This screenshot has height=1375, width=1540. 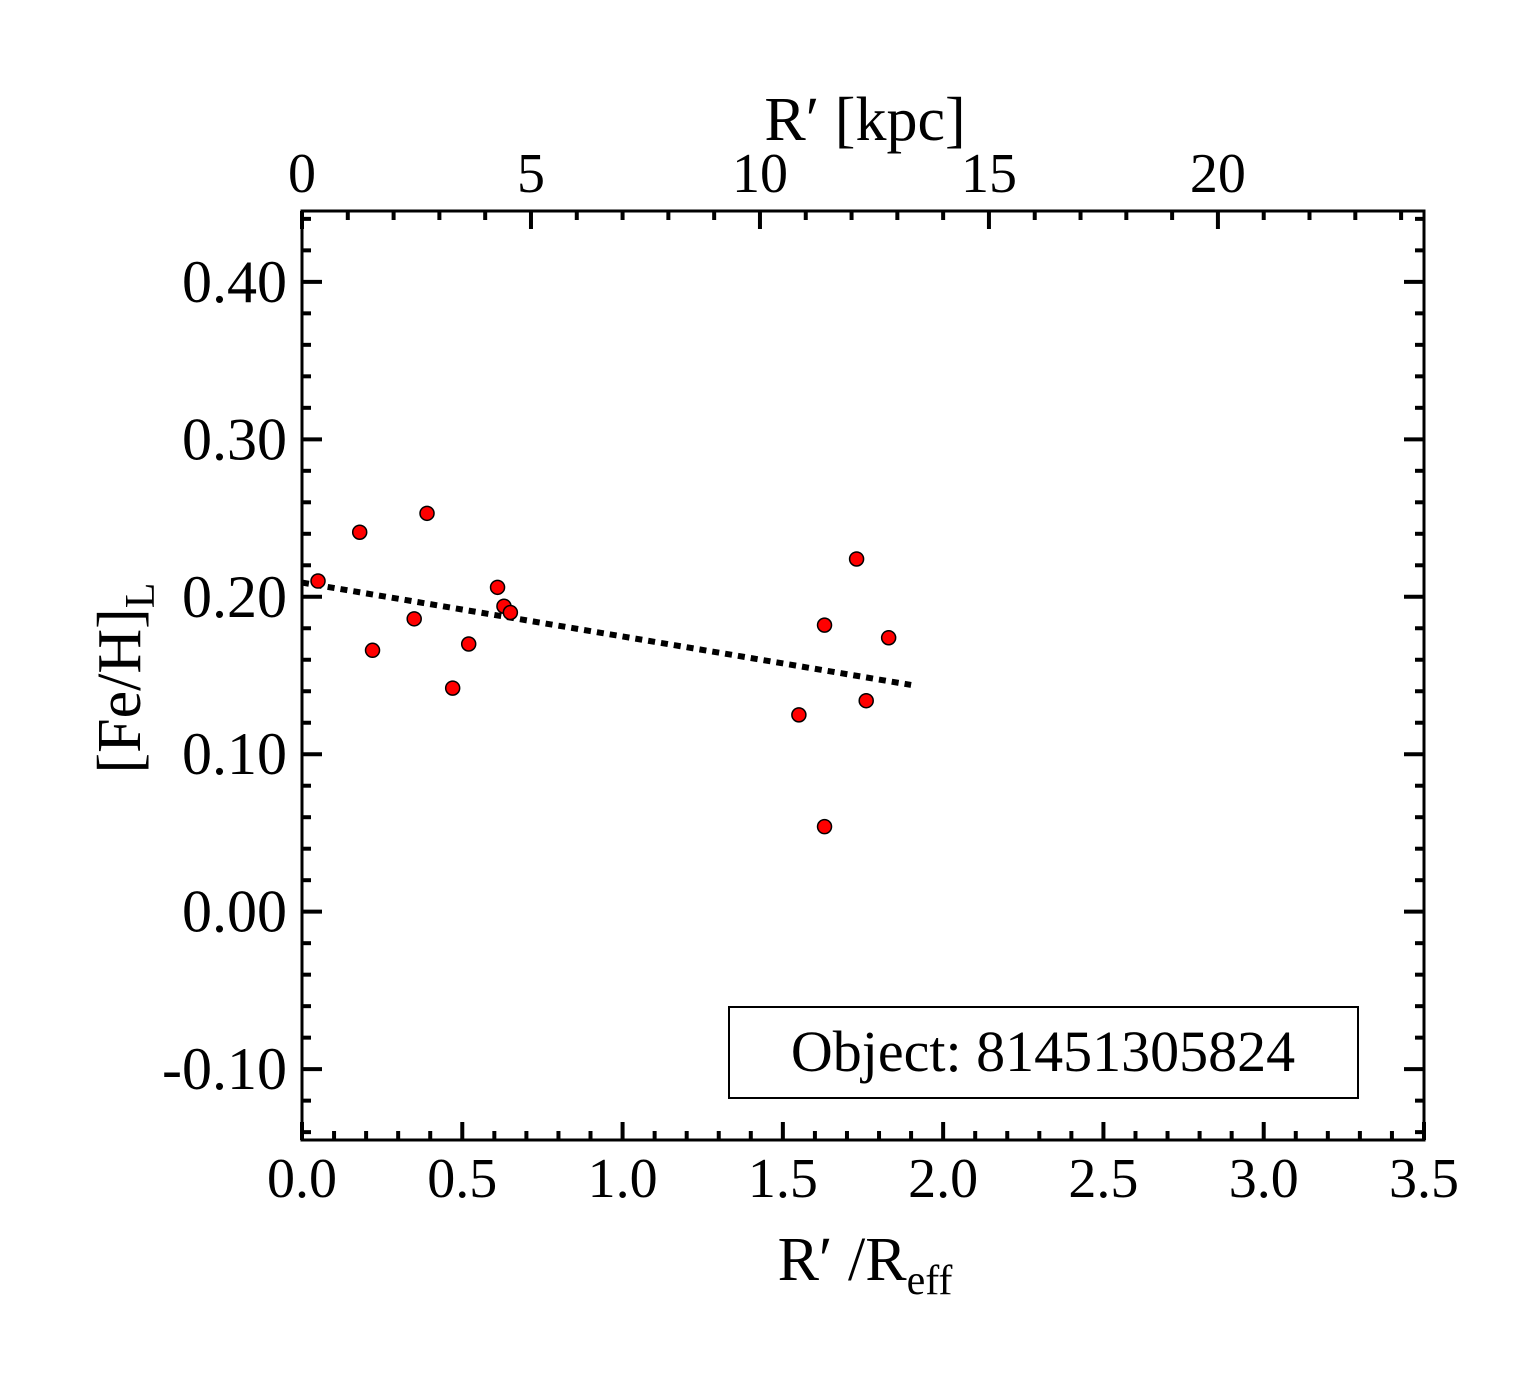 What do you see at coordinates (606, 633) in the screenshot?
I see `linear-fit-line` at bounding box center [606, 633].